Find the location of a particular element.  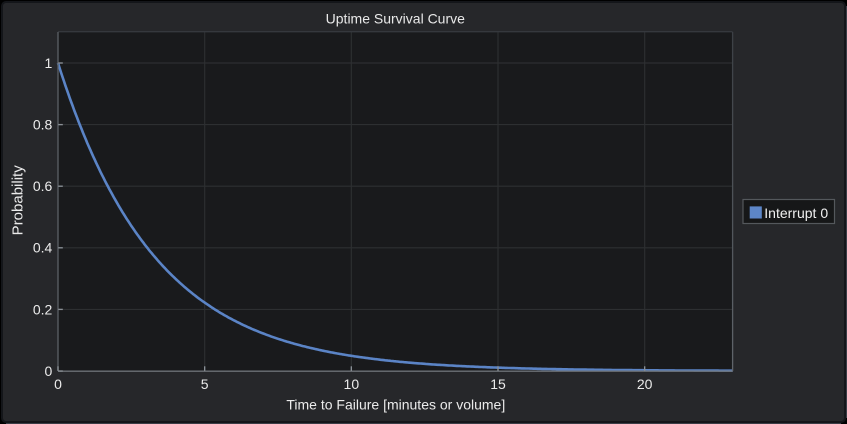

svg-text: Uptime Survival Curve is located at coordinates (395, 19).